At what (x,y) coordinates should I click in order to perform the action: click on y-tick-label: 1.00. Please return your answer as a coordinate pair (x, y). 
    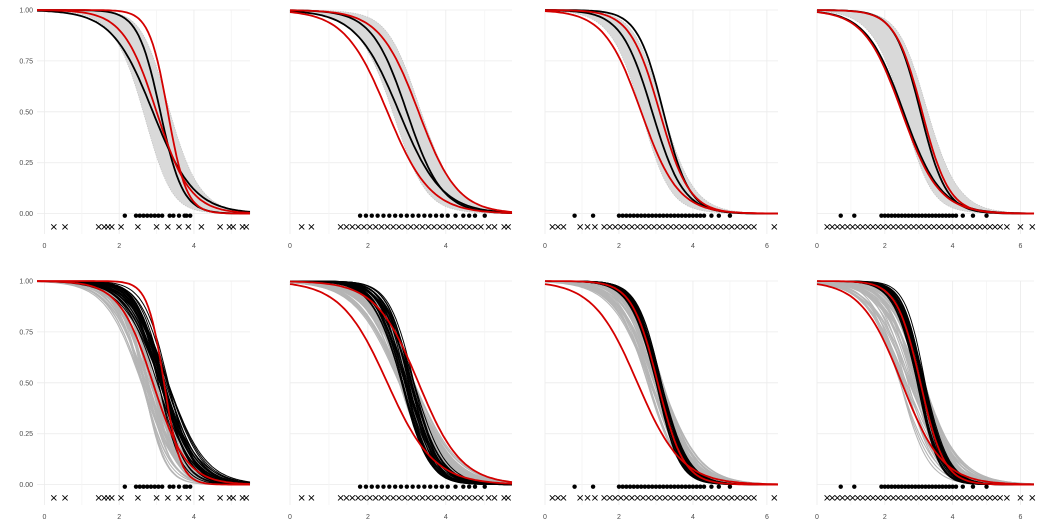
    Looking at the image, I should click on (26, 282).